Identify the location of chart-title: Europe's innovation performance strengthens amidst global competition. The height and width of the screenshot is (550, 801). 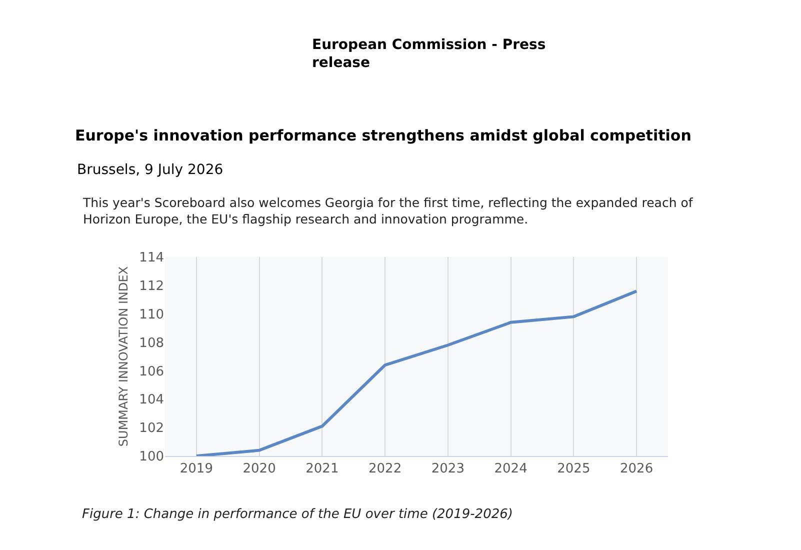
(383, 135).